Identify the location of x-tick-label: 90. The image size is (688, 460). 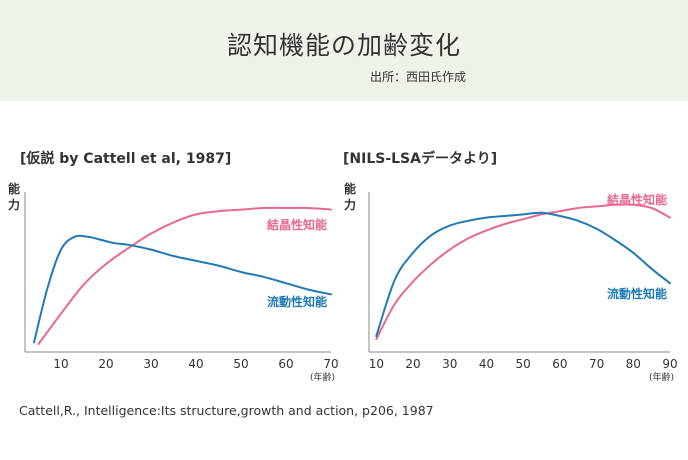
(669, 364).